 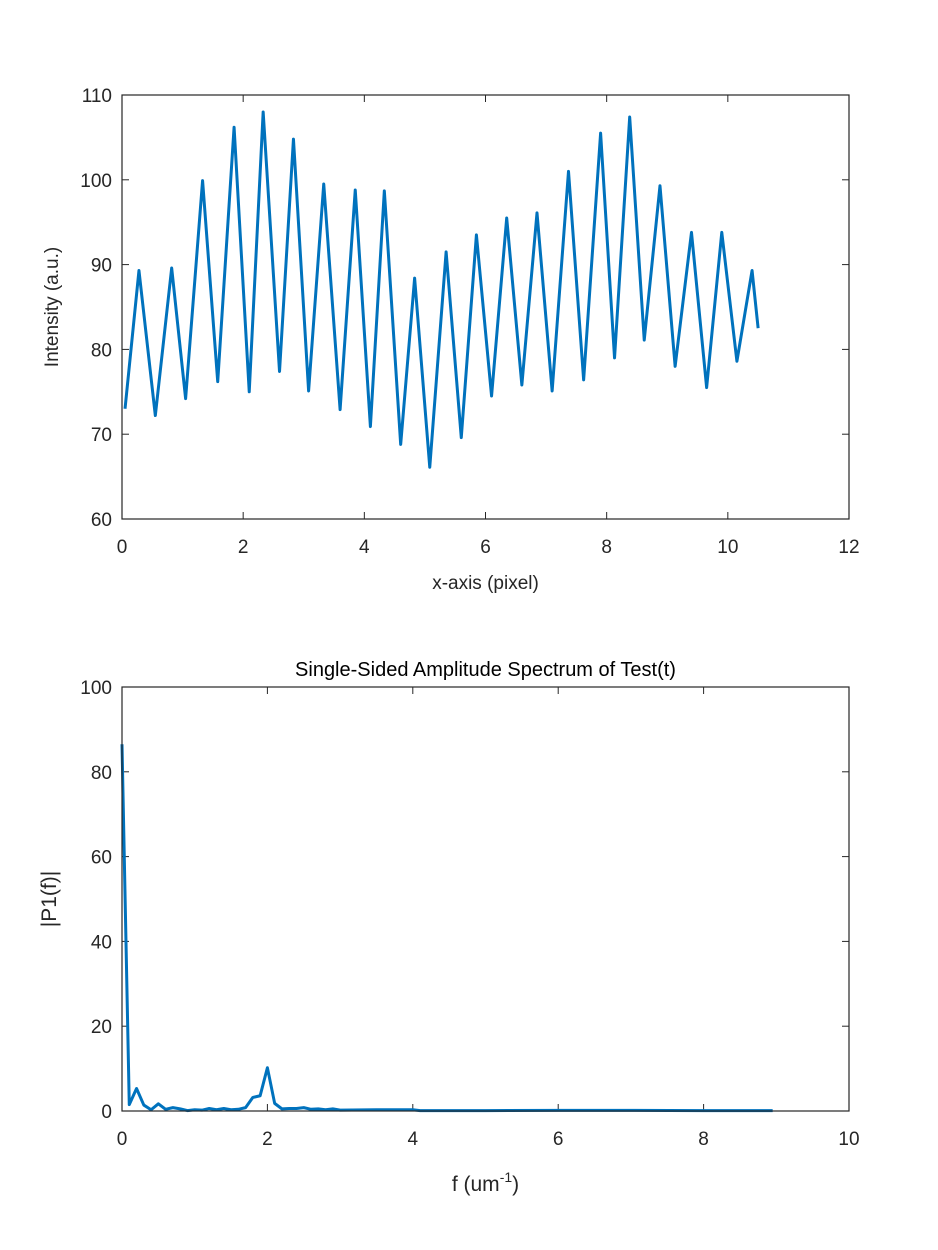 I want to click on x-axis-label: x-axis (pixel), so click(x=485, y=583).